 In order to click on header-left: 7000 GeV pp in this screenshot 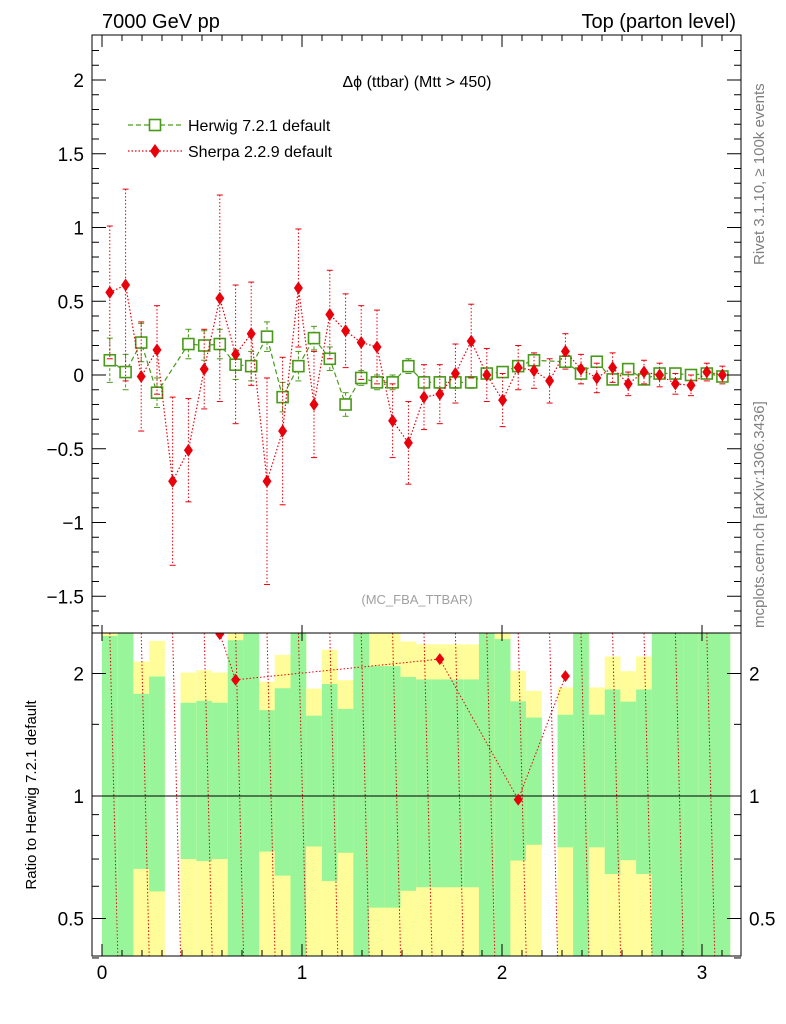, I will do `click(161, 22)`.